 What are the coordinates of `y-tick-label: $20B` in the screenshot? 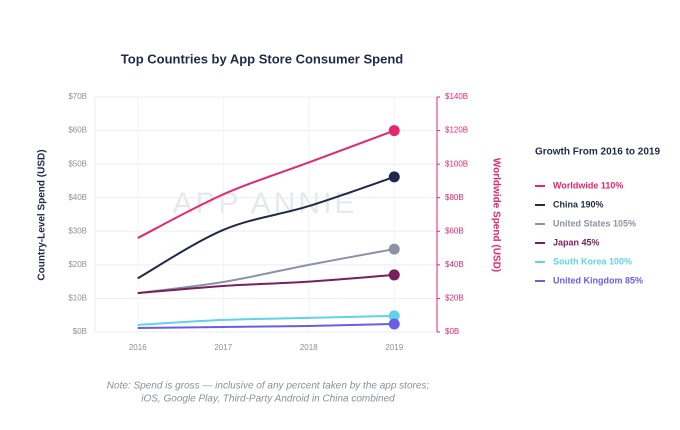 It's located at (77, 264).